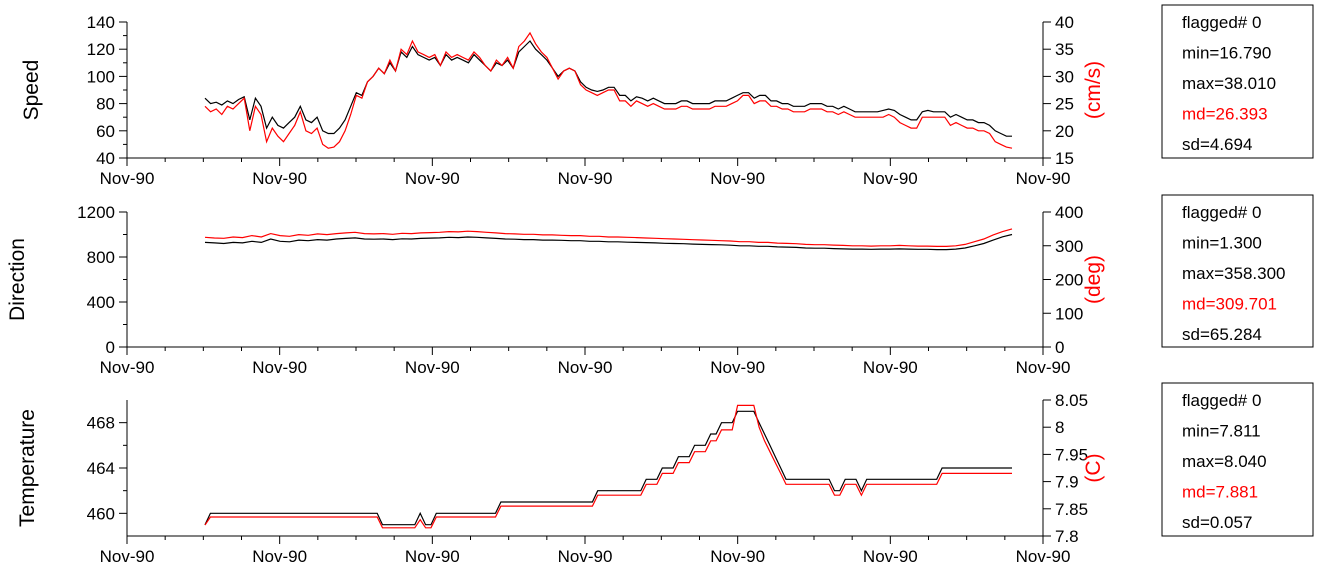  Describe the element at coordinates (1225, 114) in the screenshot. I see `stats-md: md=26.393` at that location.